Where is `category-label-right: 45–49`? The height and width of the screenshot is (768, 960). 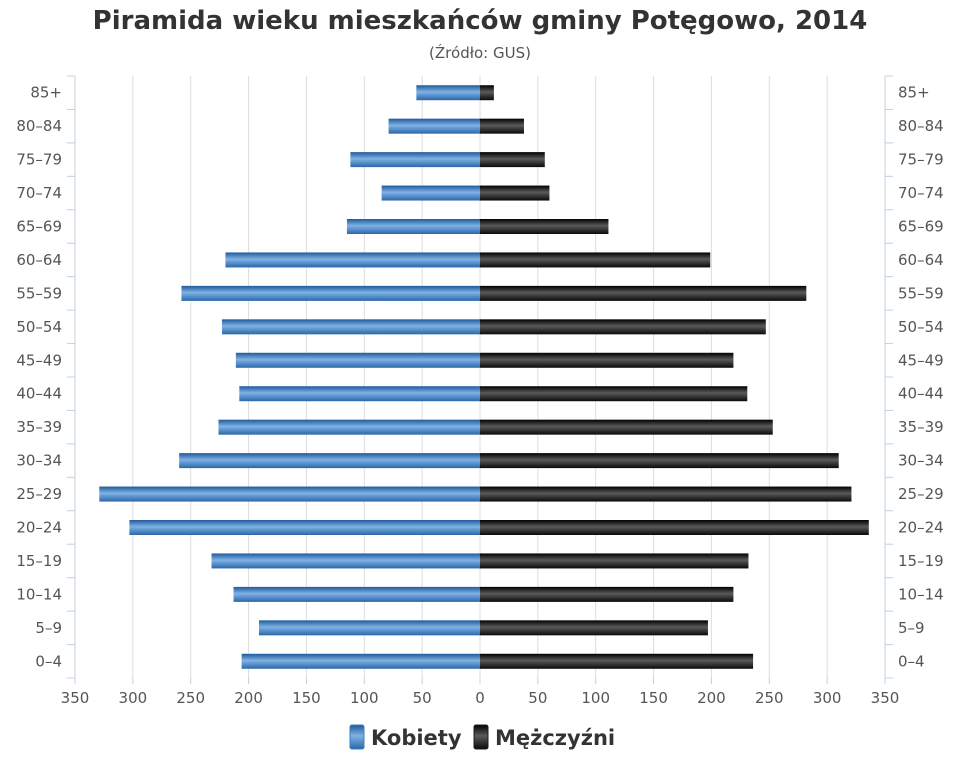 category-label-right: 45–49 is located at coordinates (921, 360).